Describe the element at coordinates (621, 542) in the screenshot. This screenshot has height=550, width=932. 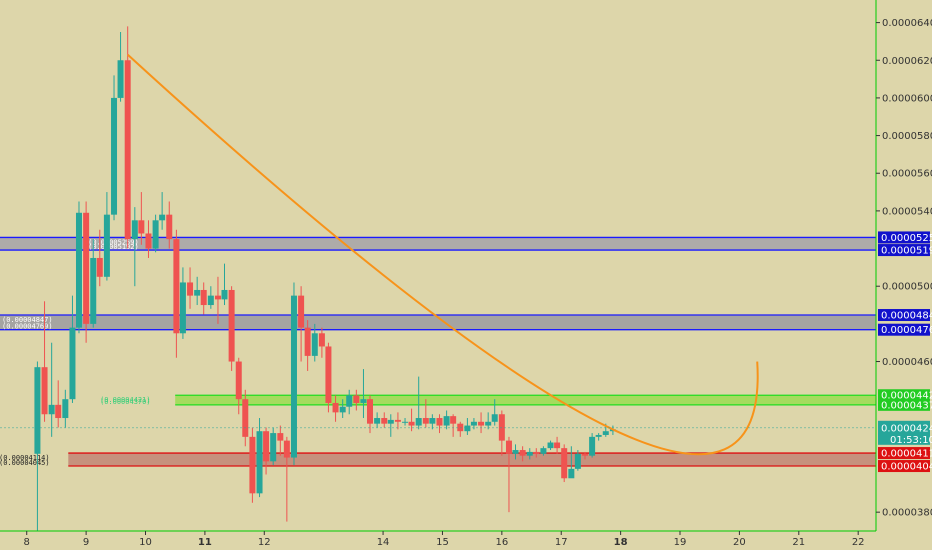
I see `x-tick-label: 18` at that location.